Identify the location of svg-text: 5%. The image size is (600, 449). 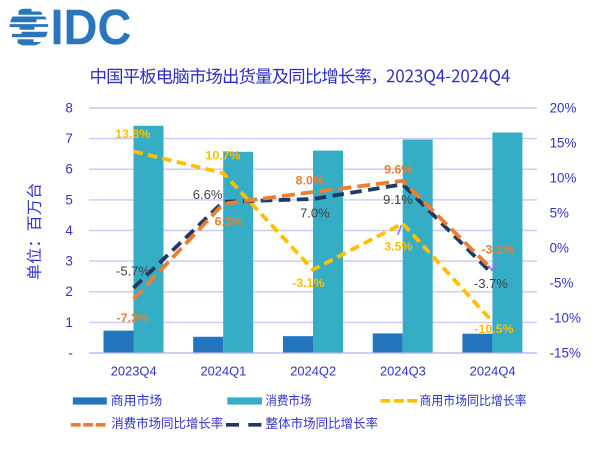
(559, 212).